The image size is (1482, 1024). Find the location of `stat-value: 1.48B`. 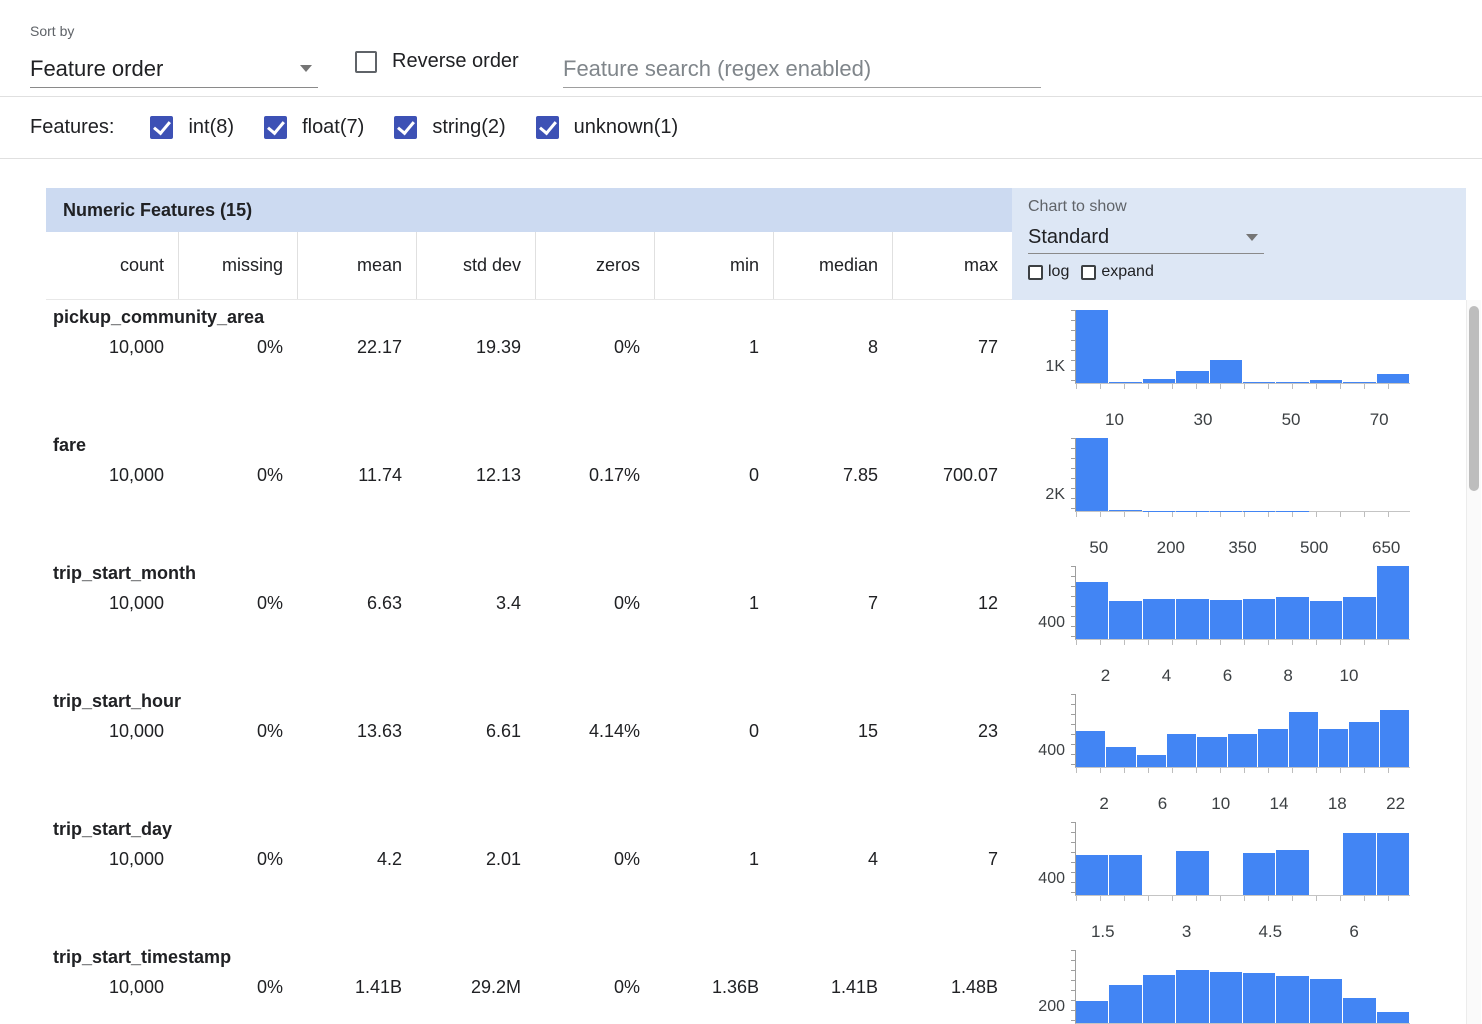

stat-value: 1.48B is located at coordinates (974, 987).